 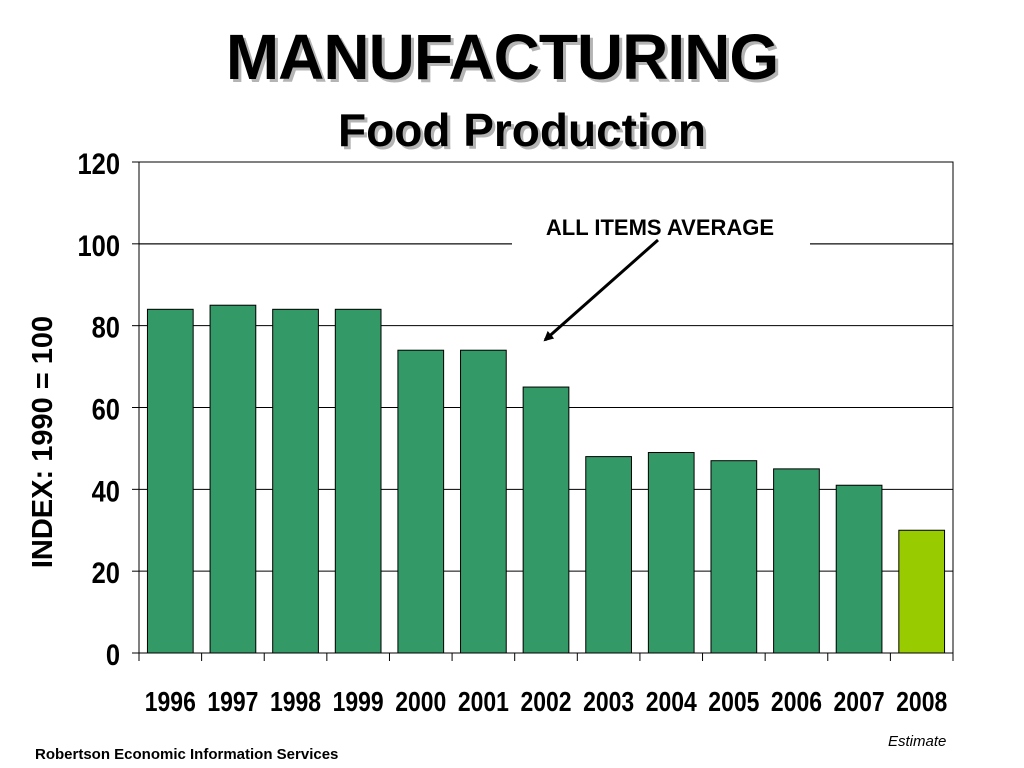 What do you see at coordinates (734, 557) in the screenshot?
I see `bar-2005` at bounding box center [734, 557].